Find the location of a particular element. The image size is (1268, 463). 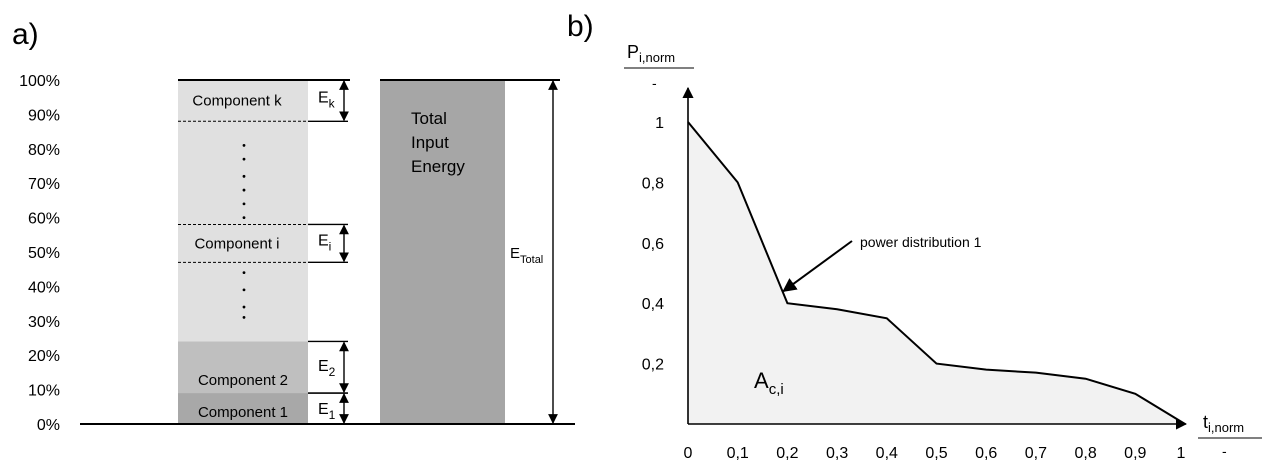

y-tick-label: 50% is located at coordinates (44, 253).